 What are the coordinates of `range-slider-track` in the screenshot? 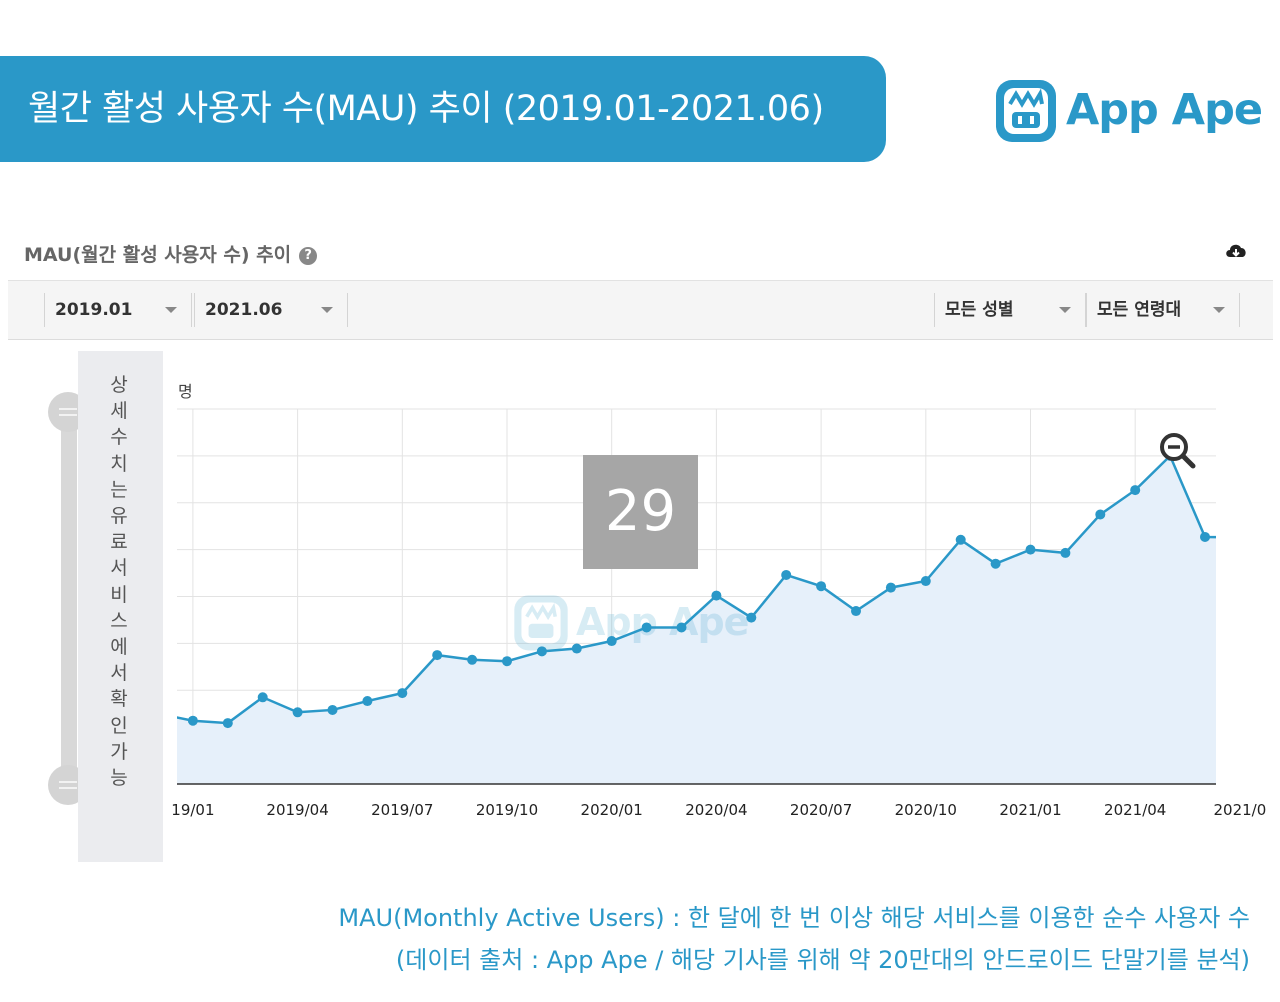 It's located at (69, 598).